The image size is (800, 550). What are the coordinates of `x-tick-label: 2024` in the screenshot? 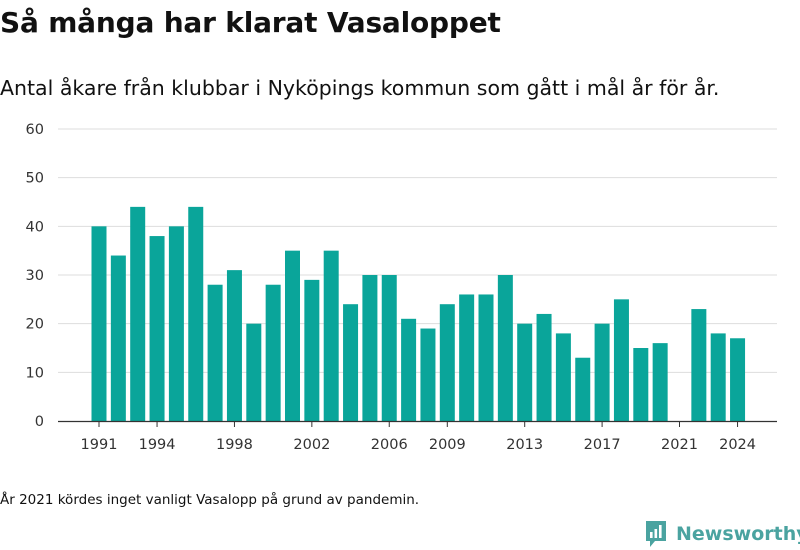 It's located at (737, 445).